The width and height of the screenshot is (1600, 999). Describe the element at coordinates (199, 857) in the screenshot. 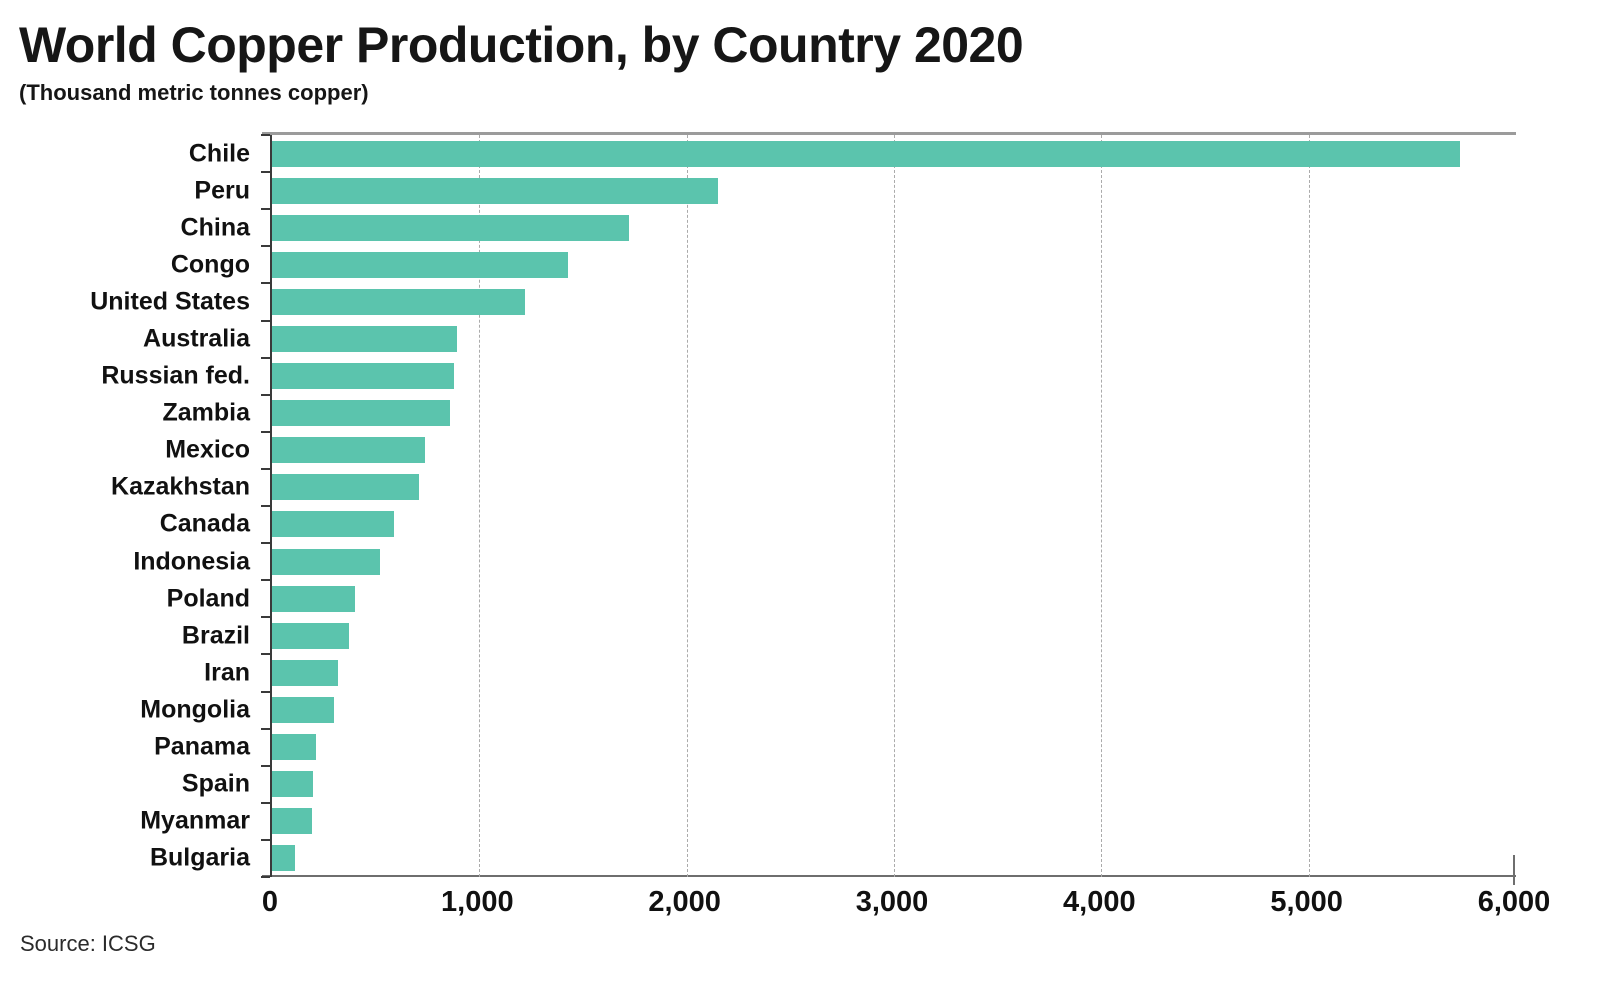

I see `country-label: Bulgaria` at that location.